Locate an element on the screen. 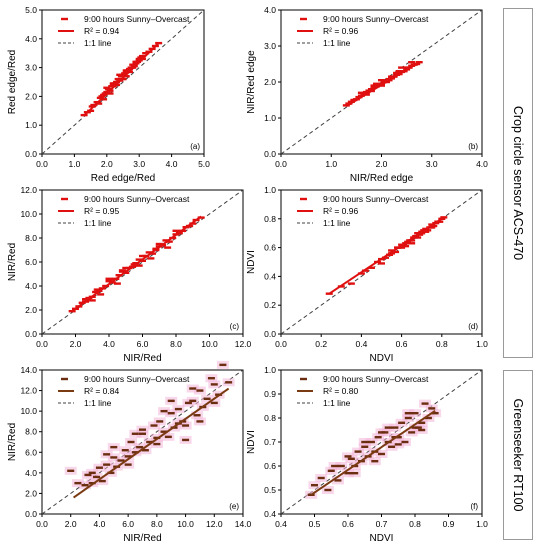 The height and width of the screenshot is (550, 537). y-tick-label: 0.4 is located at coordinates (270, 514).